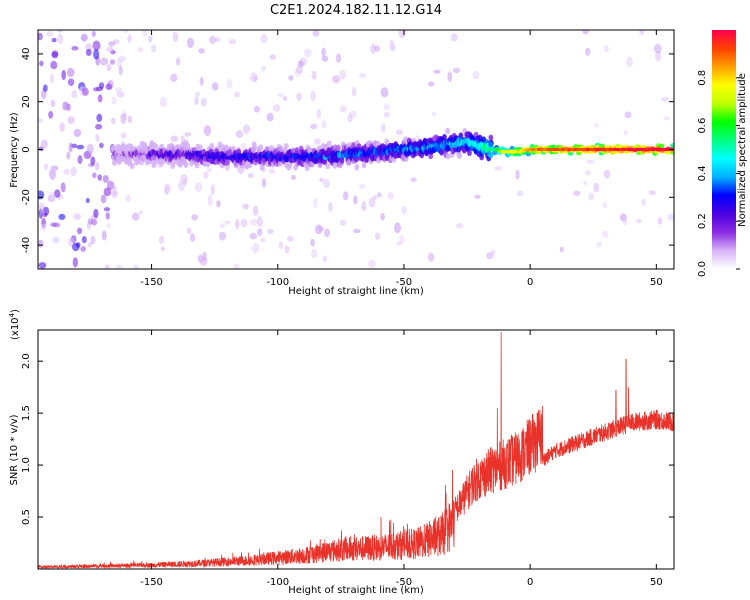  I want to click on y-tick-label: 1.5, so click(26, 413).